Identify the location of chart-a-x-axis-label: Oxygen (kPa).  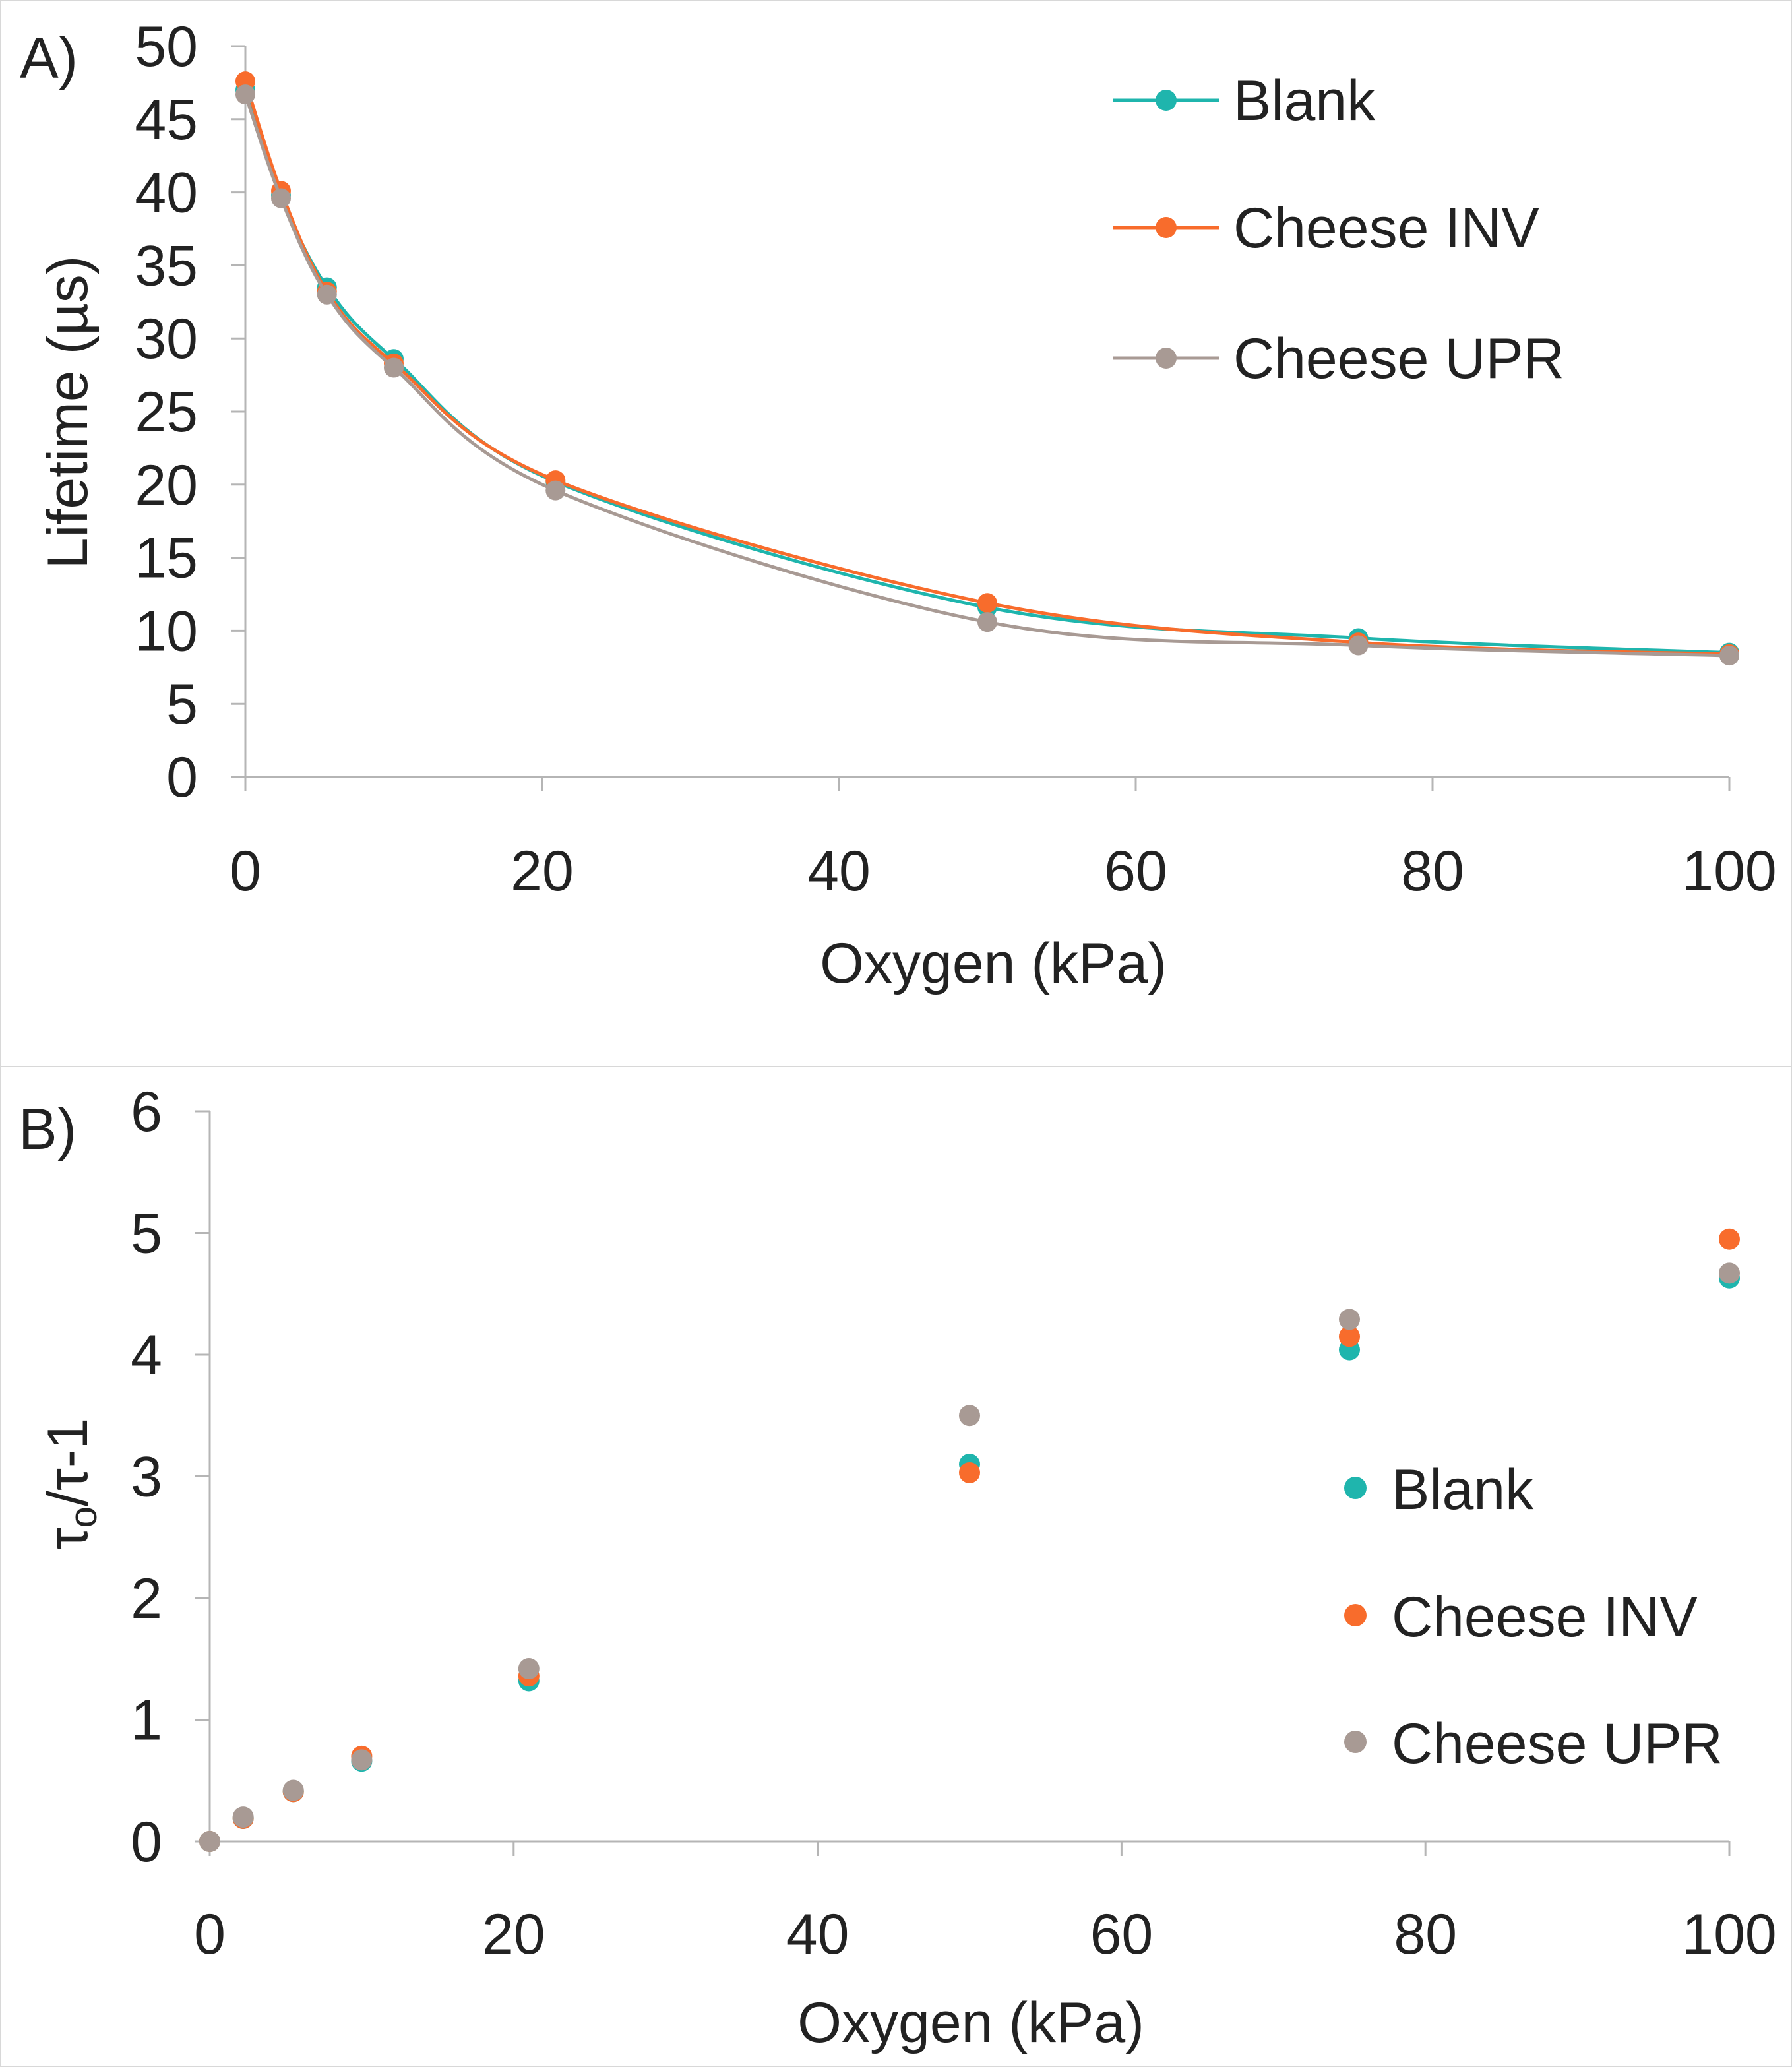
(993, 963).